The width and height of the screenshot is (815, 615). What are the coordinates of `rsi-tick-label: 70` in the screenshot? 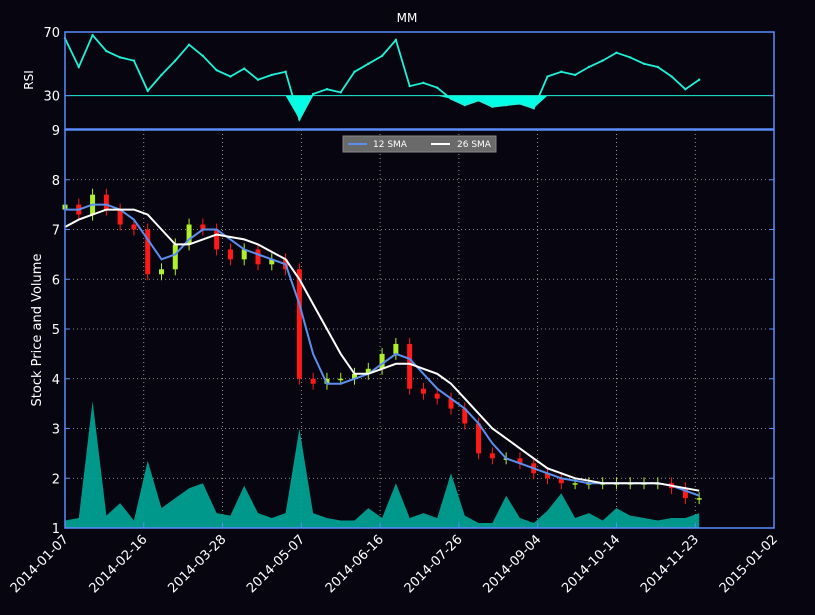 It's located at (51, 33).